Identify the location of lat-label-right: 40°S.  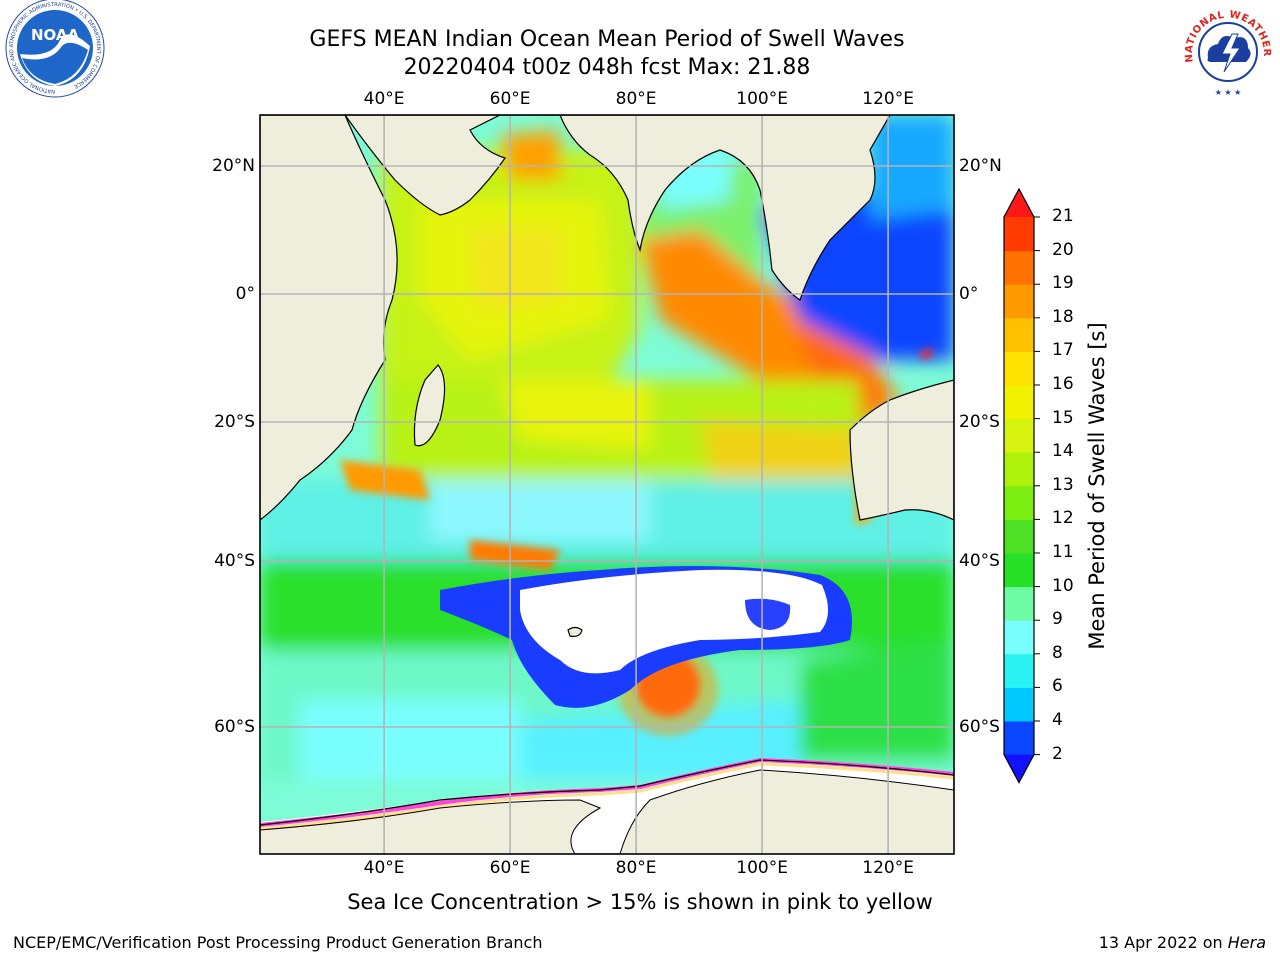
(979, 561).